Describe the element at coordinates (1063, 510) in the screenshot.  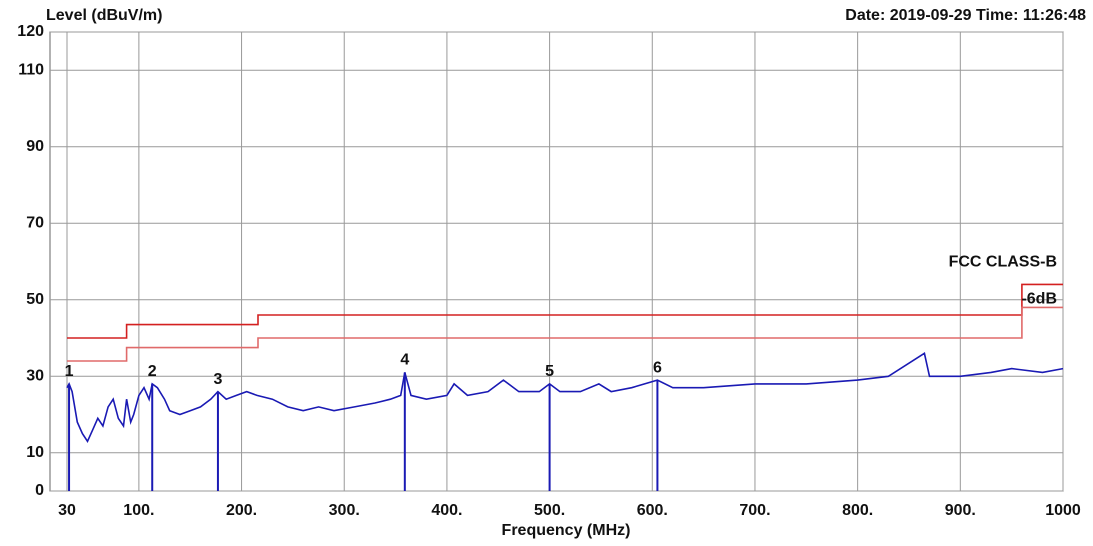
I see `x-tick-label: 1000` at that location.